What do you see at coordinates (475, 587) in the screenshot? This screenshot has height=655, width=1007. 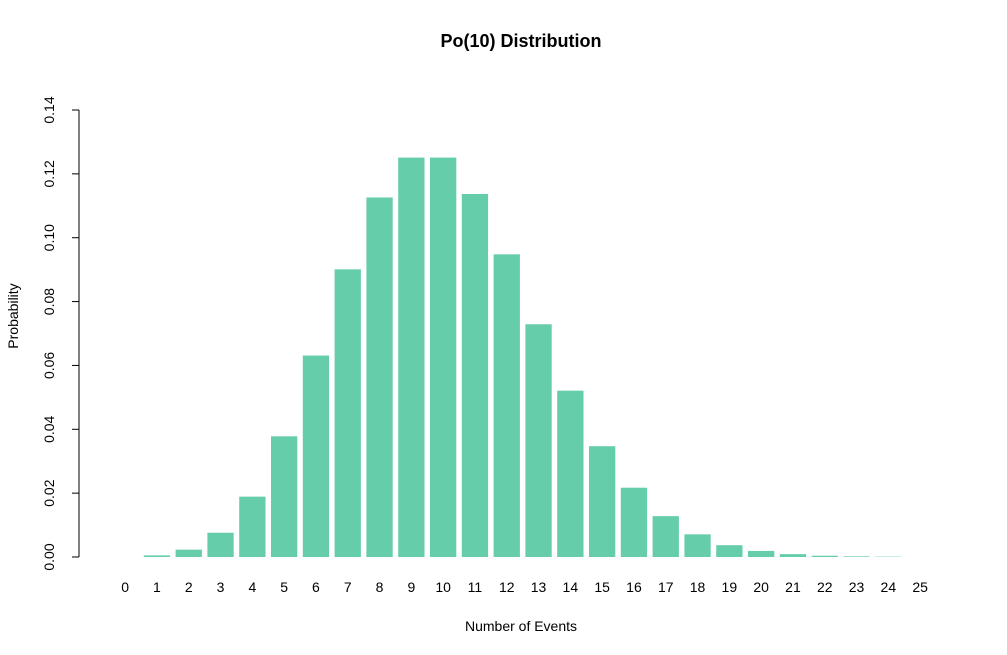 I see `x-tick-label: 11` at bounding box center [475, 587].